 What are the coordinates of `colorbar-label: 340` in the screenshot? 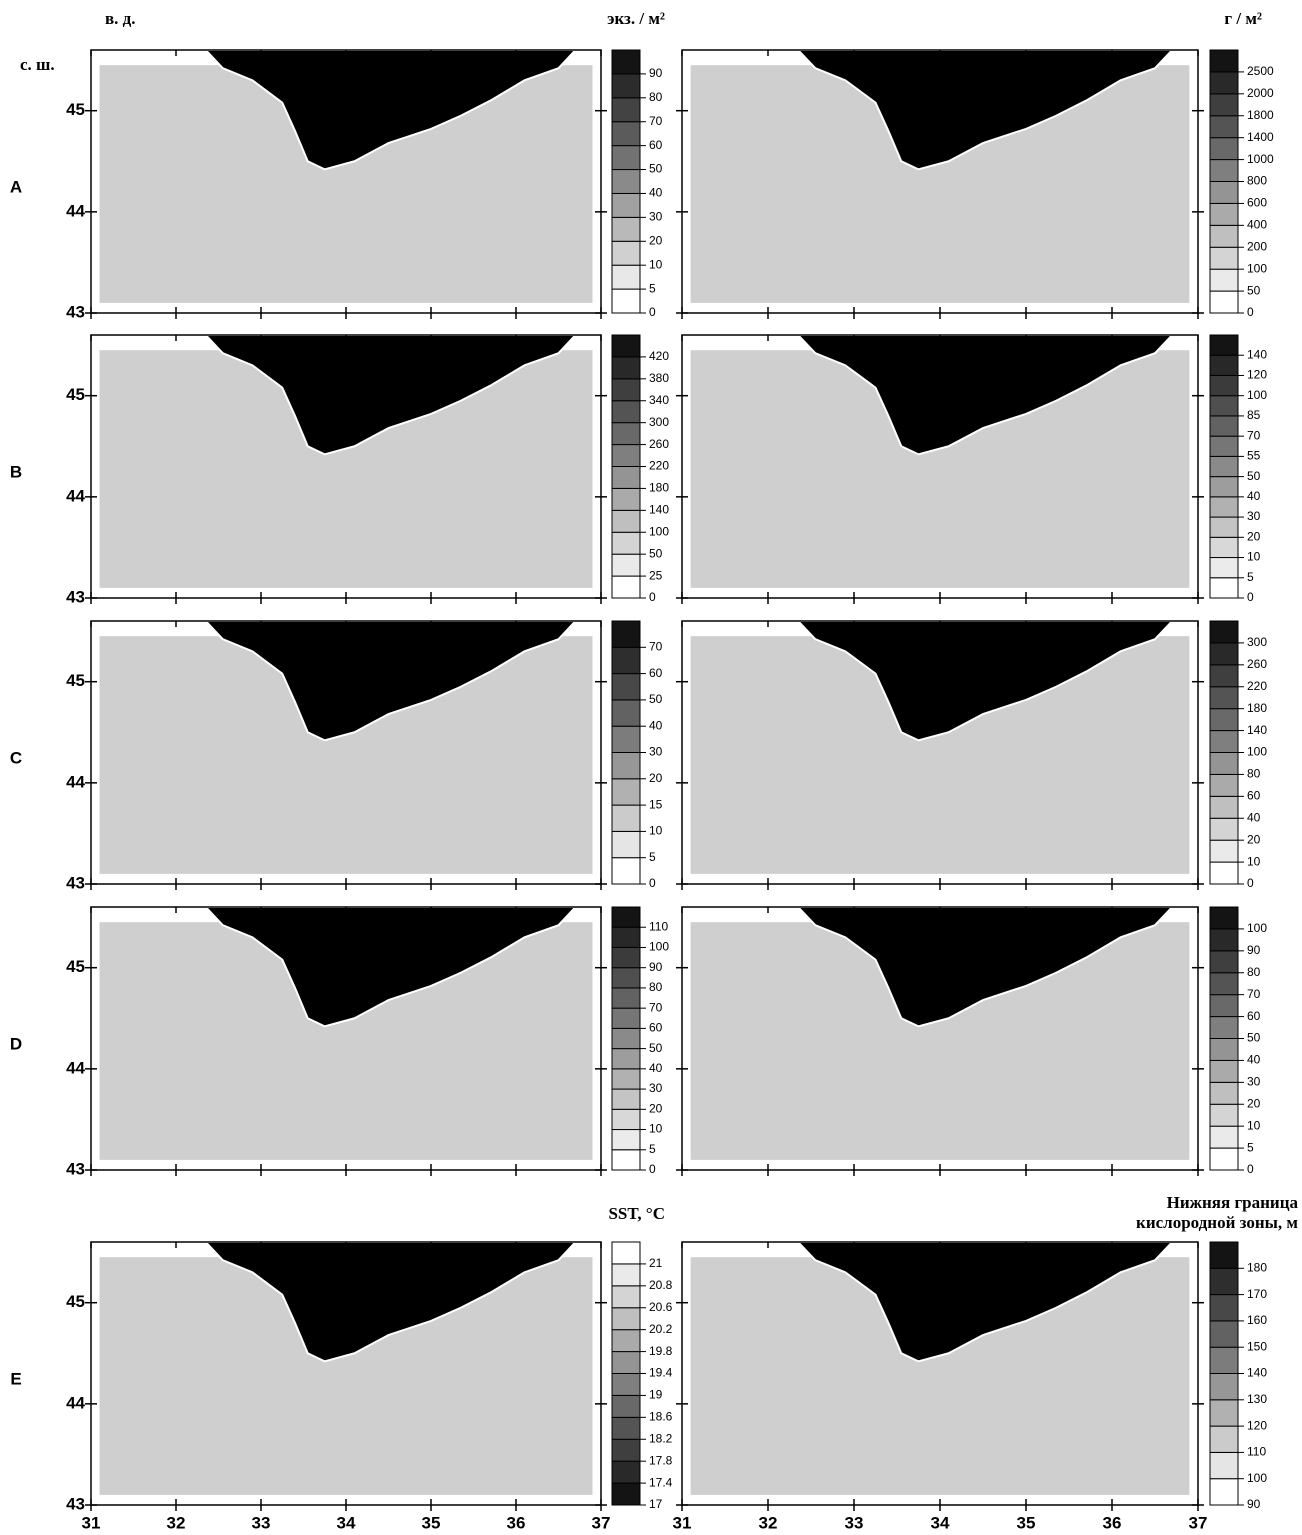 It's located at (659, 400).